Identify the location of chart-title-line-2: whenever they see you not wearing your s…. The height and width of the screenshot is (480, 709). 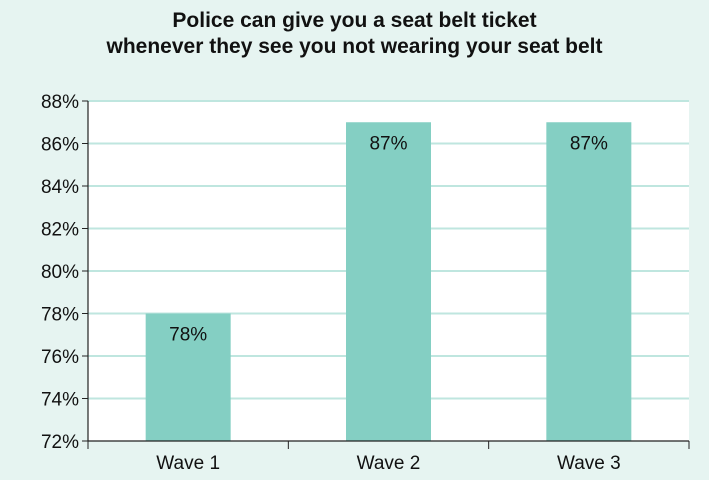
(354, 46).